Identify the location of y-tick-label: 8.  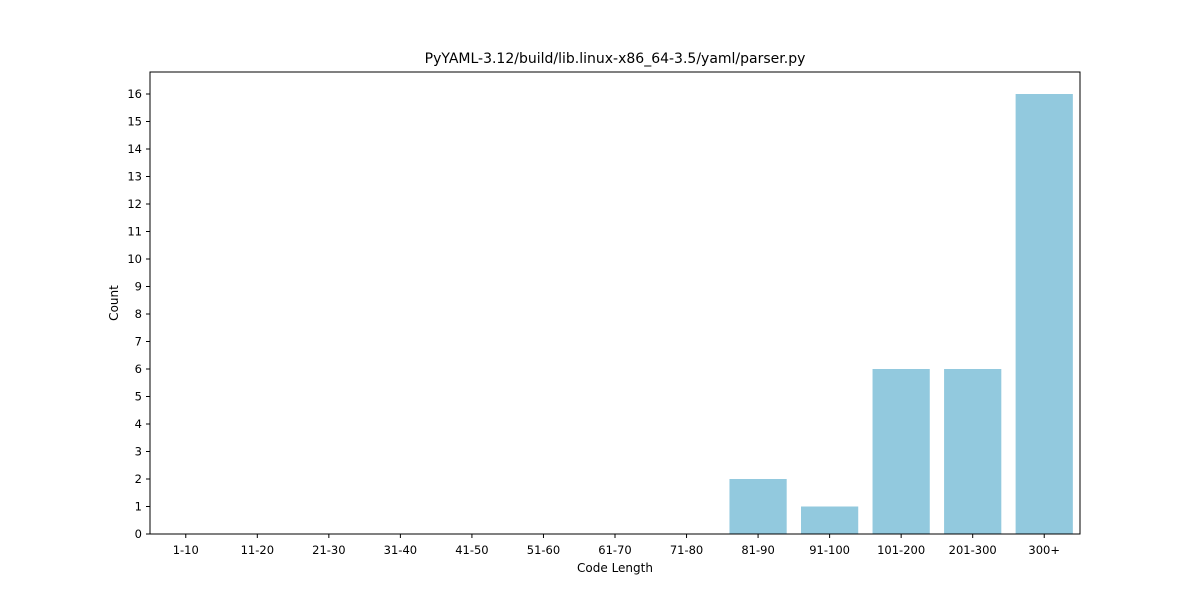
(138, 314).